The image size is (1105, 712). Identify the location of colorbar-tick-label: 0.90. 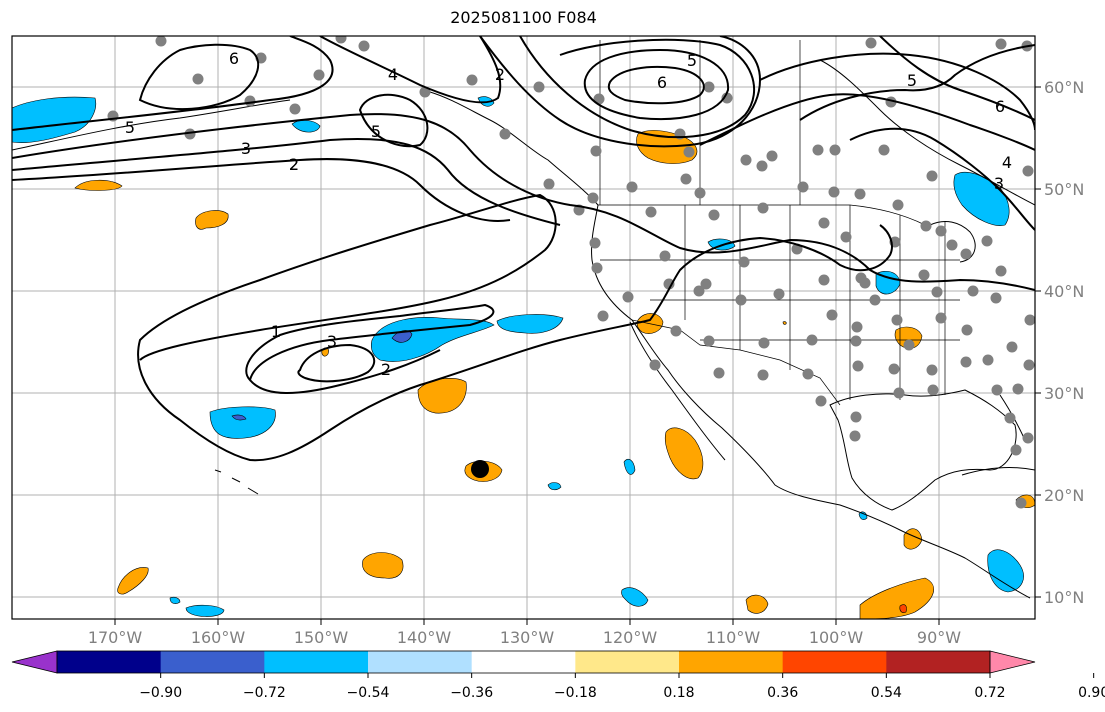
(1091, 693).